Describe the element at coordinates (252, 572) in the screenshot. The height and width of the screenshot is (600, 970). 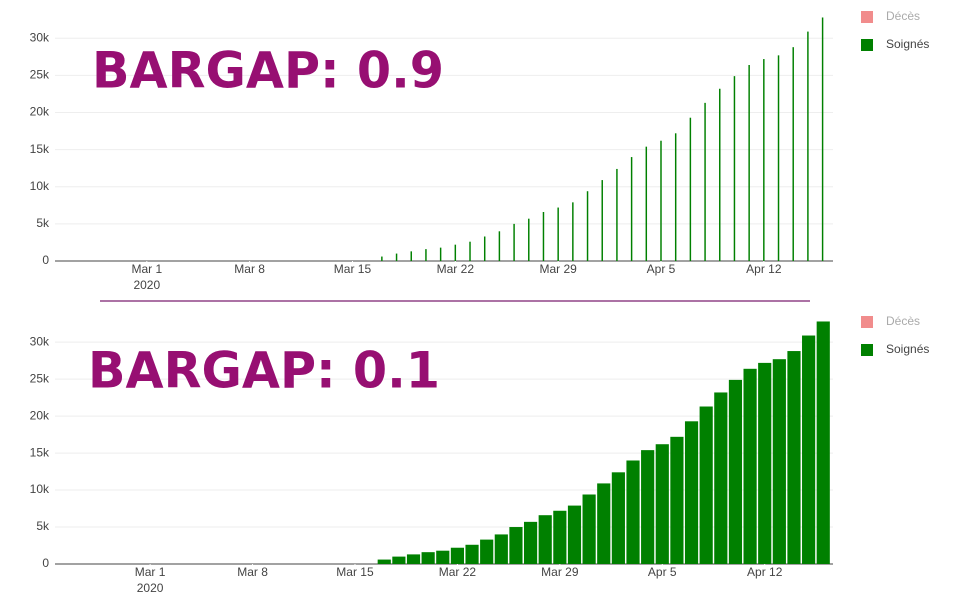
I see `x-tick-label: Mar 8` at that location.